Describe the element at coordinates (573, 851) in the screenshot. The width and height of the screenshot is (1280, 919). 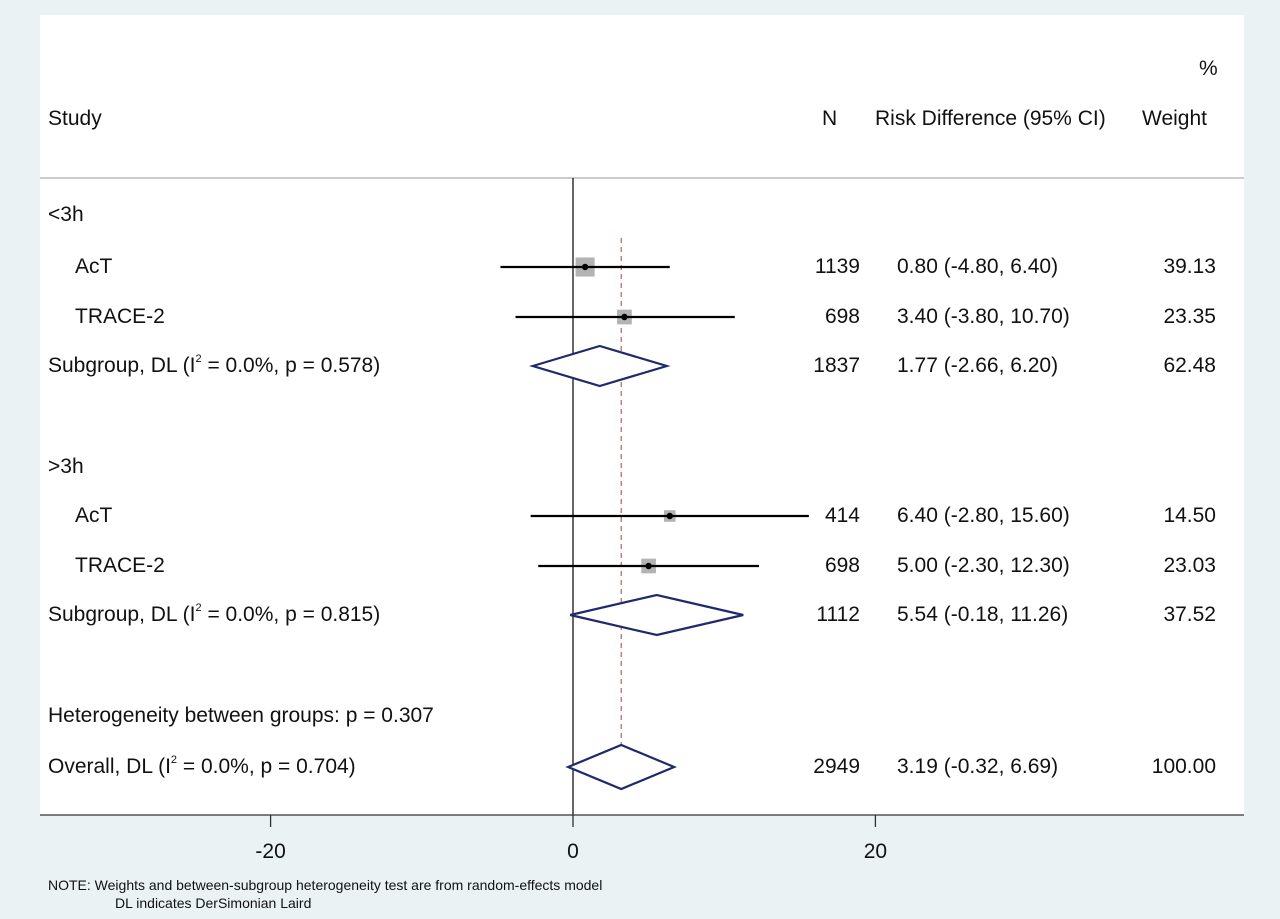
I see `x-tick-label: 0` at that location.